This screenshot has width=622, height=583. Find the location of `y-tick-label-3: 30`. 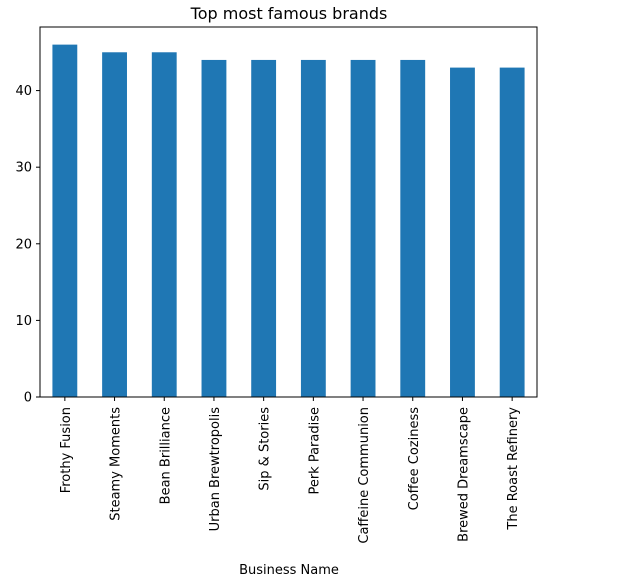

y-tick-label-3: 30 is located at coordinates (23, 168).